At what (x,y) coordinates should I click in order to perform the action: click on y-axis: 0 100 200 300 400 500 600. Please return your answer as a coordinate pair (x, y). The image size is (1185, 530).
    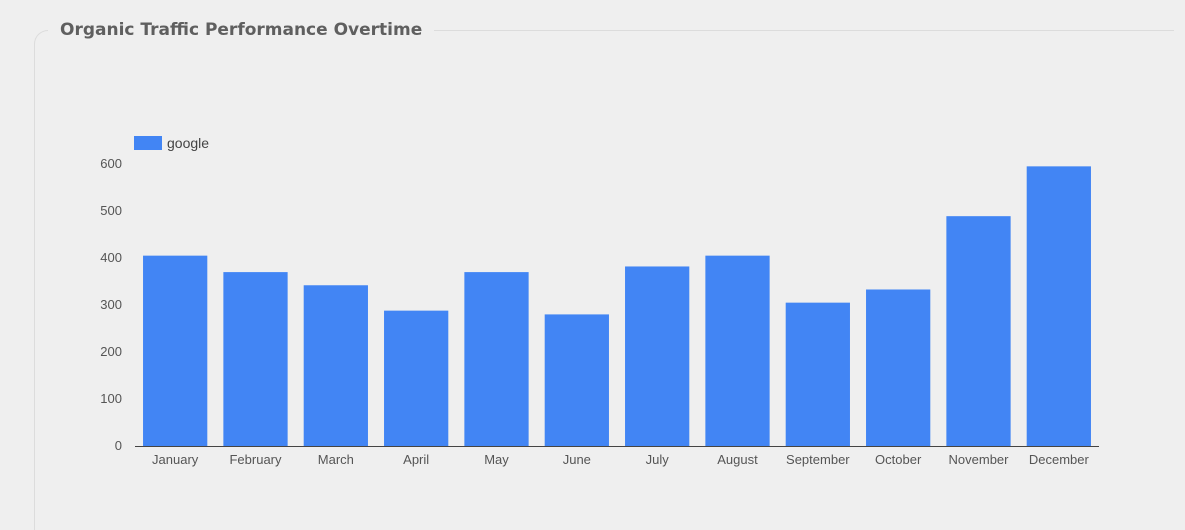
    Looking at the image, I should click on (111, 304).